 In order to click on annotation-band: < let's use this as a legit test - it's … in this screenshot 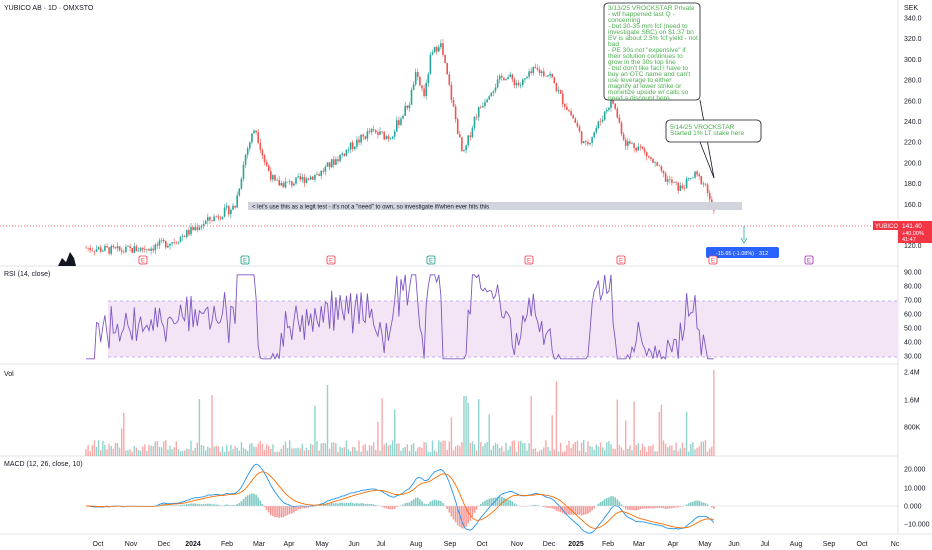, I will do `click(495, 206)`.